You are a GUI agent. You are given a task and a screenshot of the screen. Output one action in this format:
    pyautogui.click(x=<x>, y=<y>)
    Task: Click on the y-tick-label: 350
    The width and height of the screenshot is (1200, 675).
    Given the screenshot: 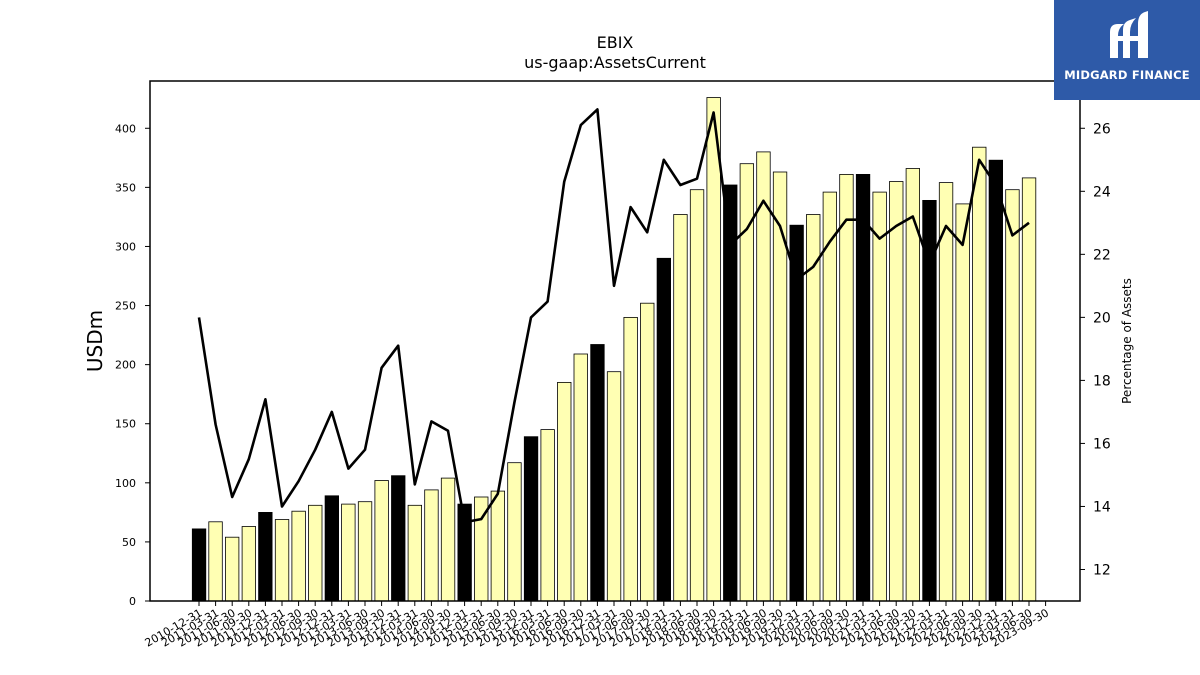 What is the action you would take?
    pyautogui.click(x=125, y=187)
    